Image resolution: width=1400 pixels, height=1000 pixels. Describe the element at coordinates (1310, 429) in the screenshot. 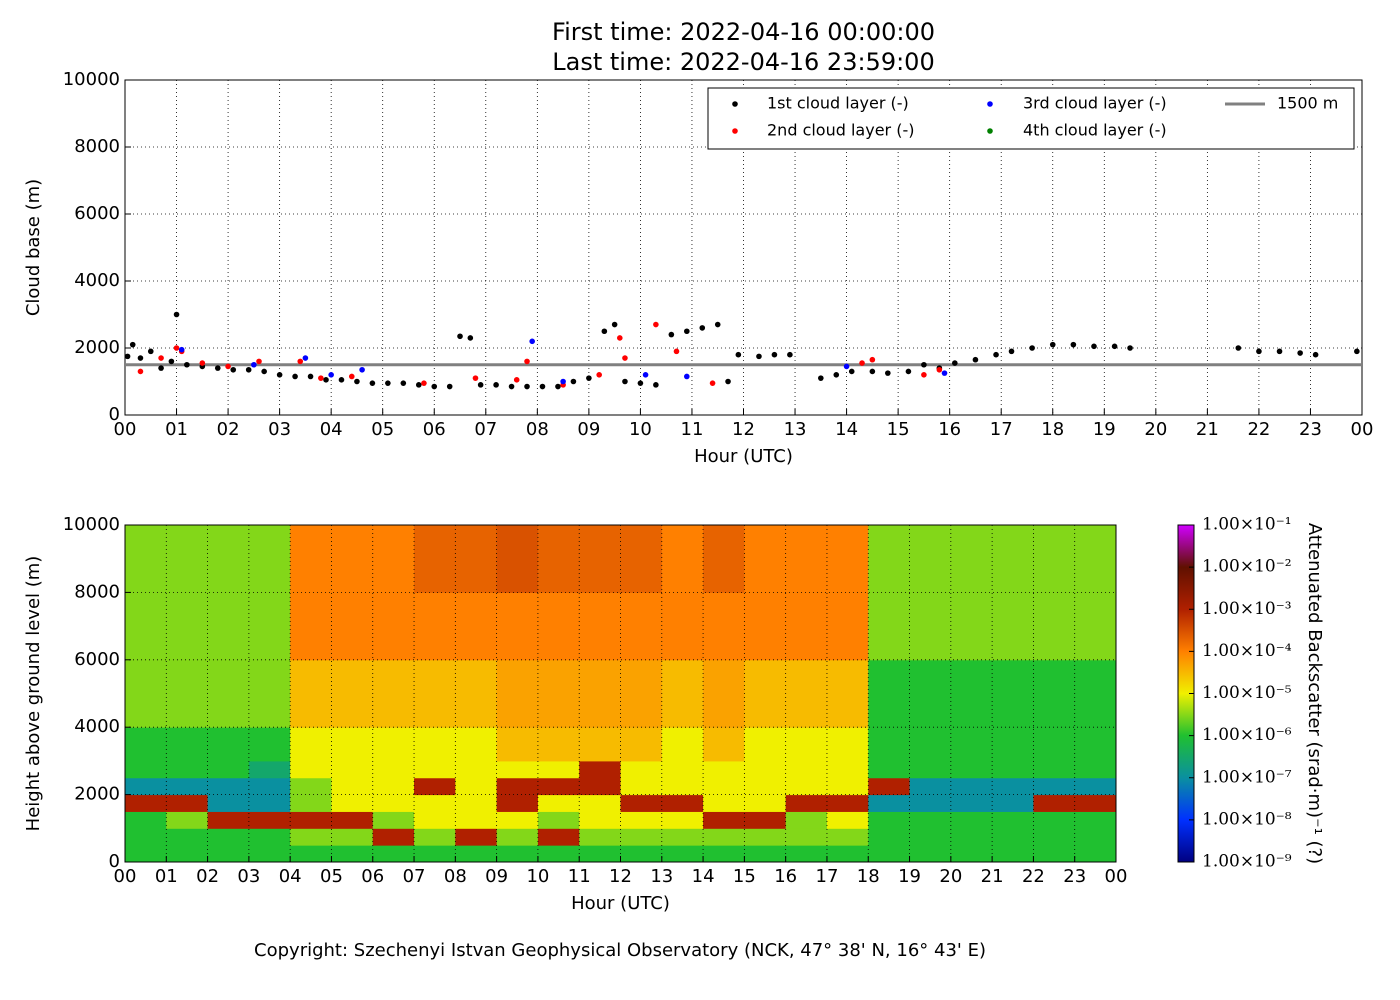

I see `x-tick-label: 23` at that location.